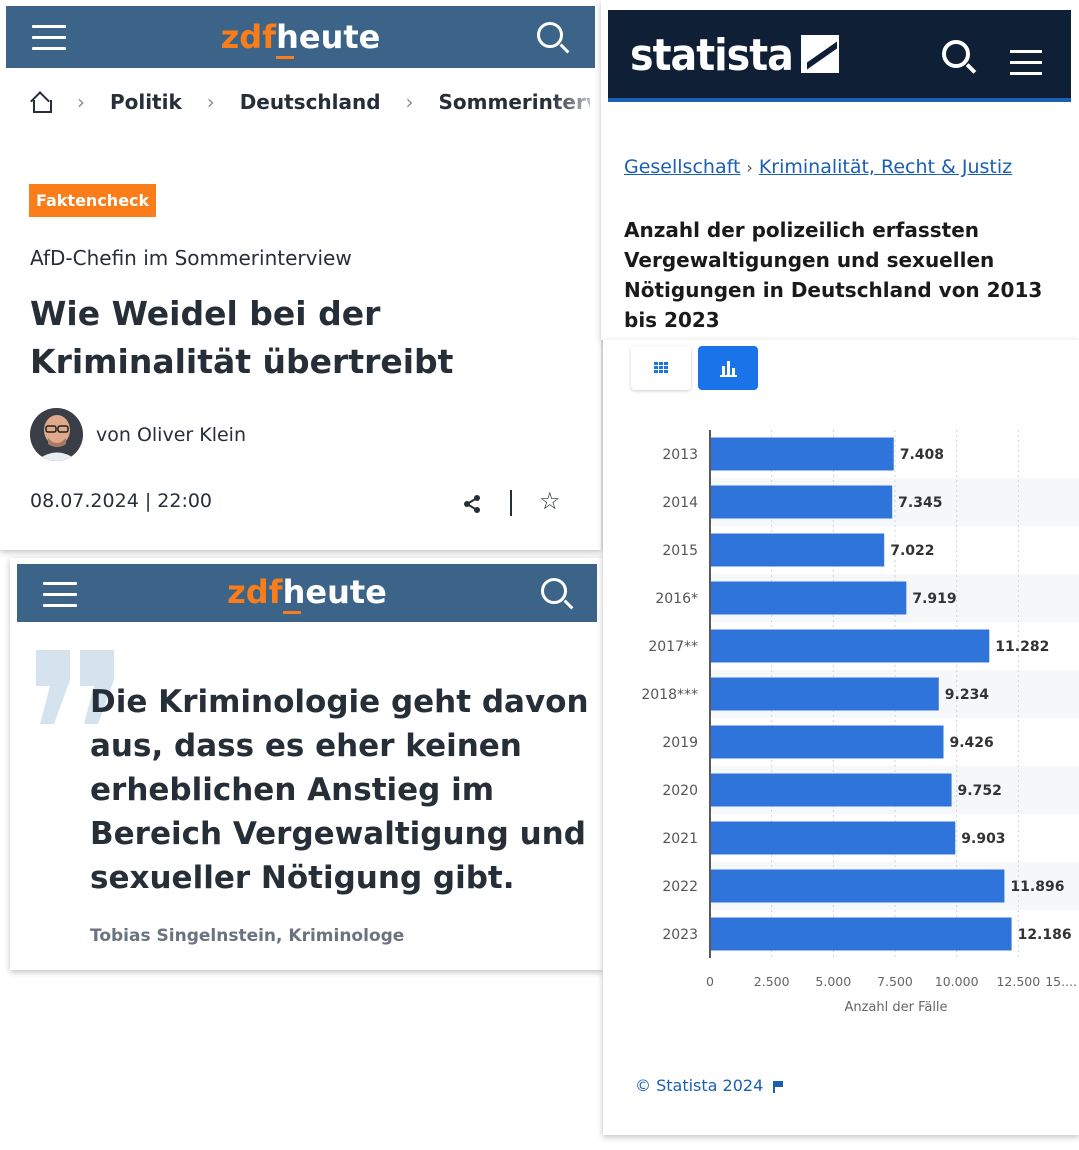 This screenshot has height=1150, width=1079. I want to click on breadcrumb-deutschland: Deutschland, so click(310, 101).